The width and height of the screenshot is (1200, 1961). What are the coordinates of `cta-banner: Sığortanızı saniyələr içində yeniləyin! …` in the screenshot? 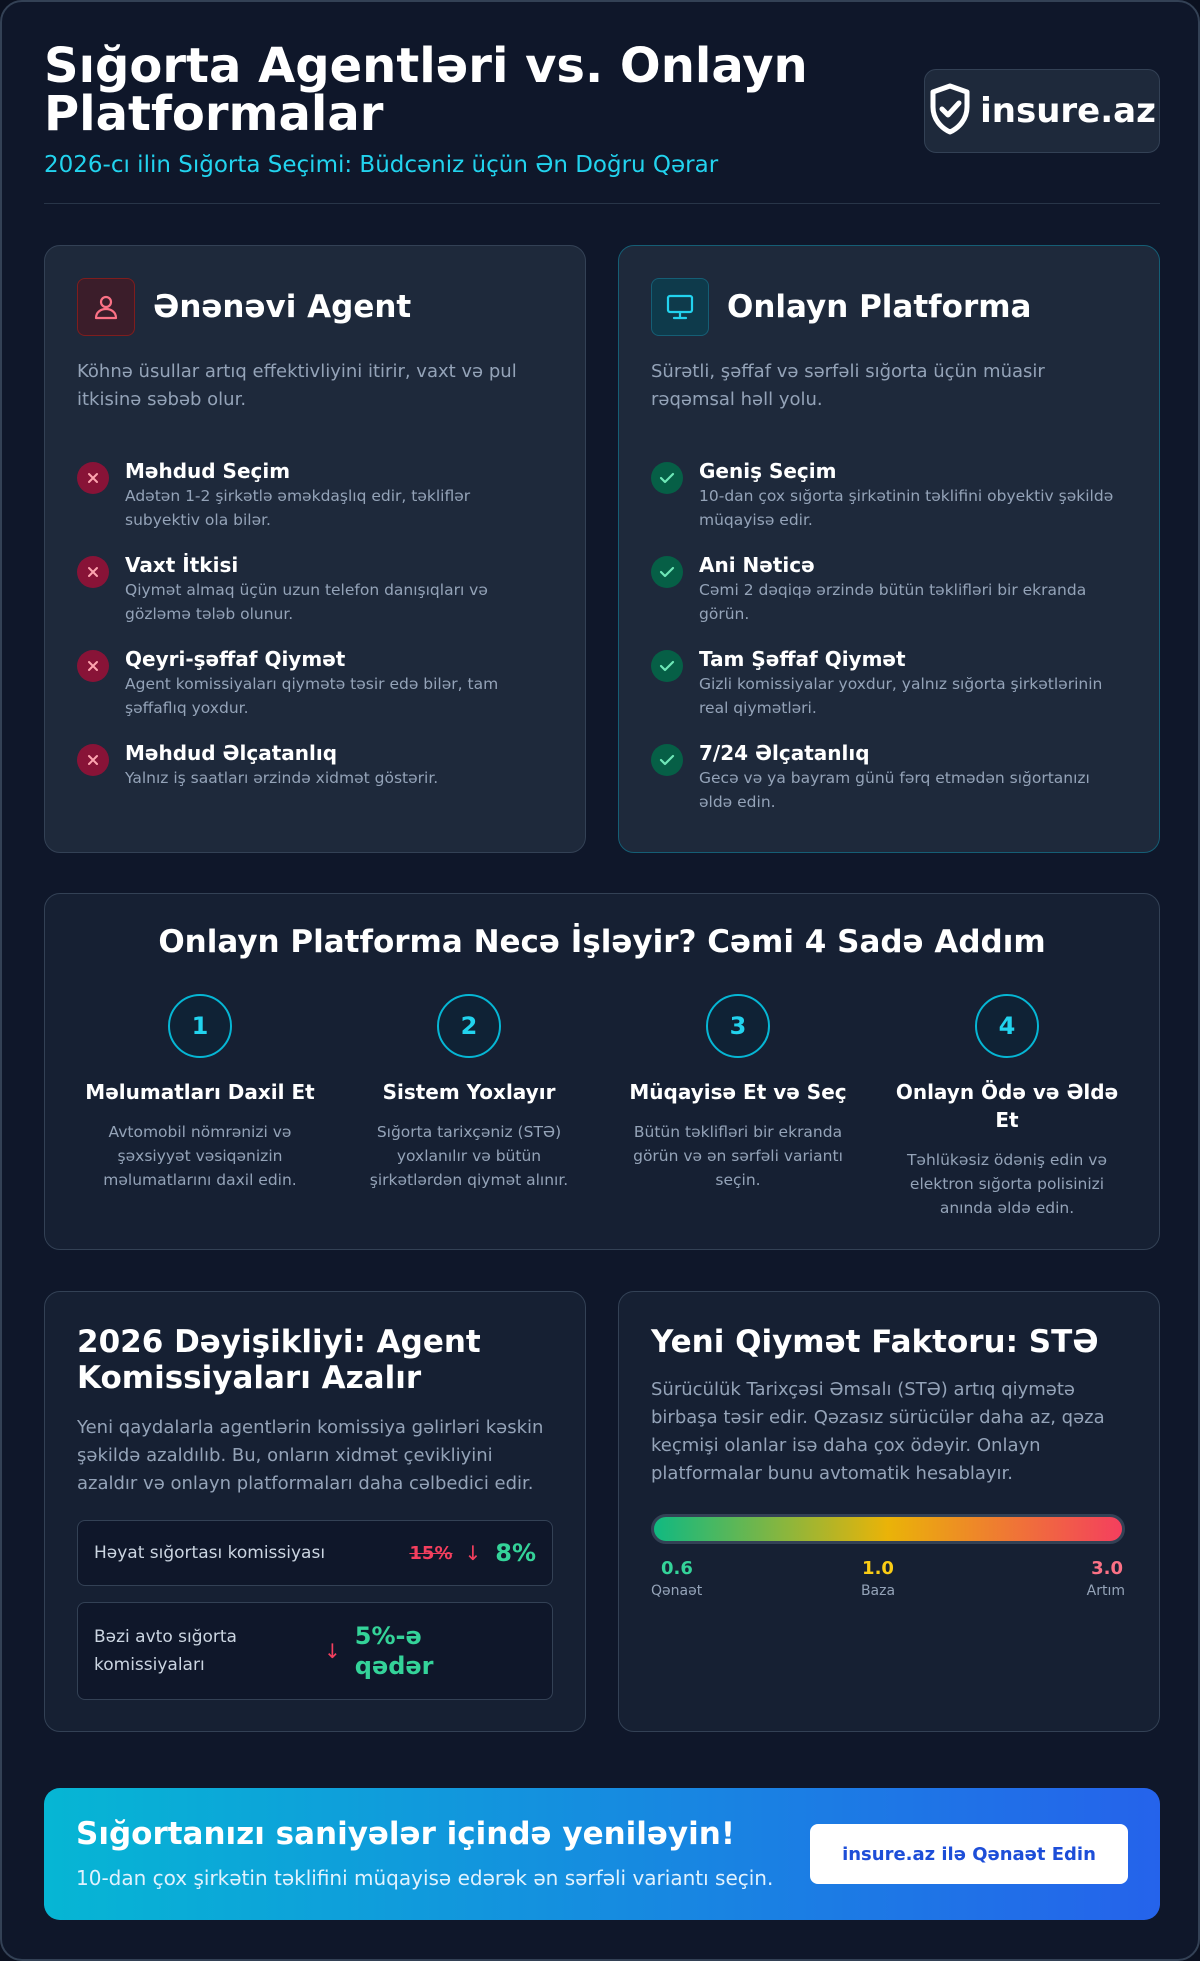 It's located at (602, 1854).